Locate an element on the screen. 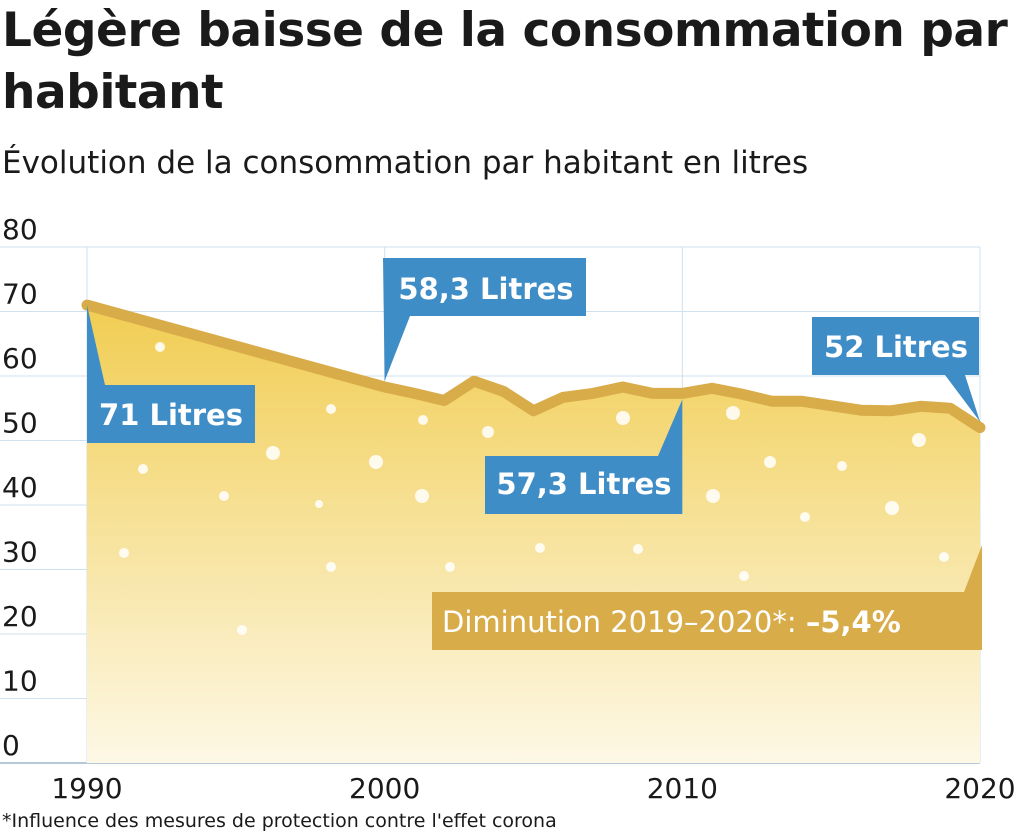 Image resolution: width=1024 pixels, height=837 pixels. callout-58-3-box is located at coordinates (484, 319).